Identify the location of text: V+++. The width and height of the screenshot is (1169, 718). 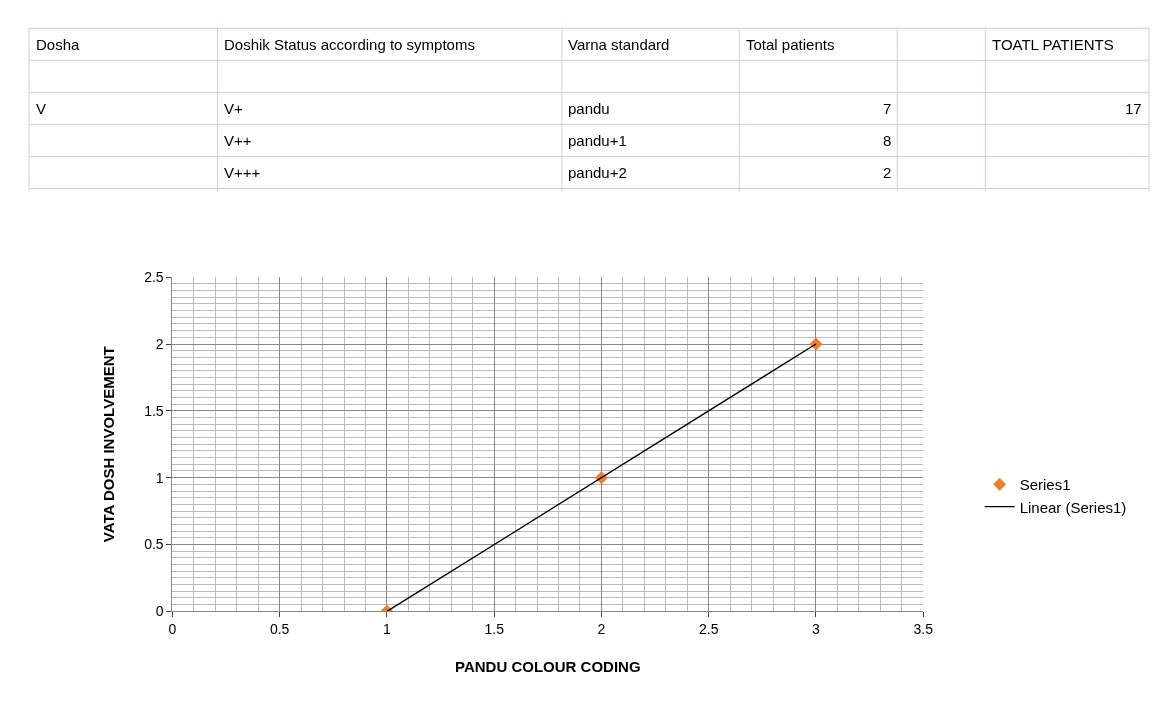
(242, 172).